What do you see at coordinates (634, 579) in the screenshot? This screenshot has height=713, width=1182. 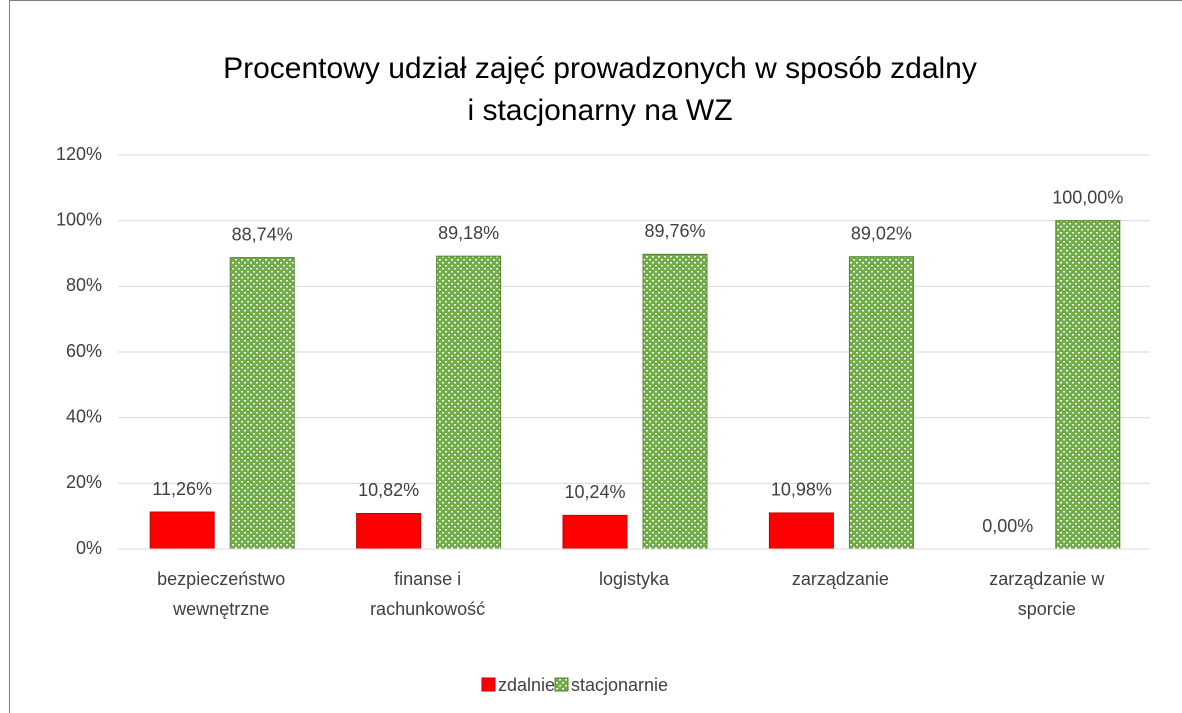 I see `x-tick-label: logistyka` at bounding box center [634, 579].